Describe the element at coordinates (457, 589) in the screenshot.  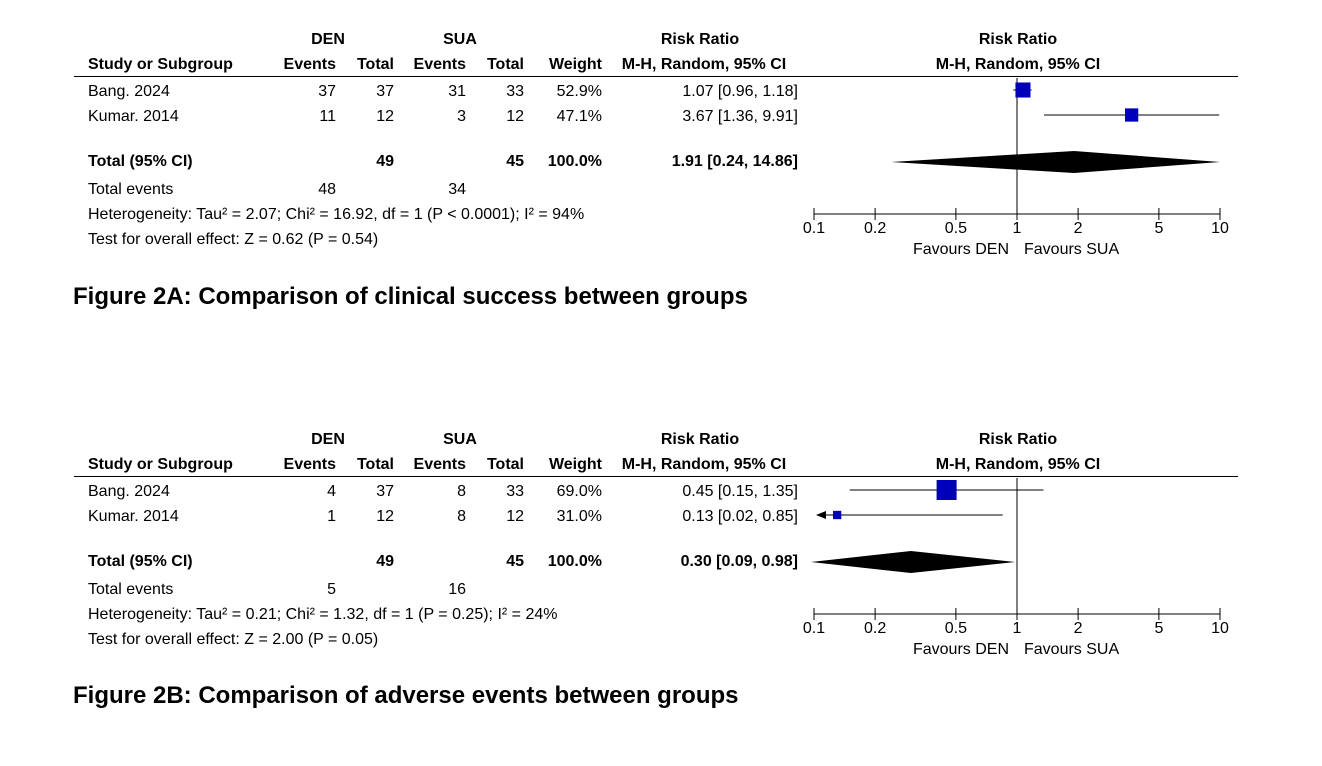
I see `total-events2: 16` at that location.